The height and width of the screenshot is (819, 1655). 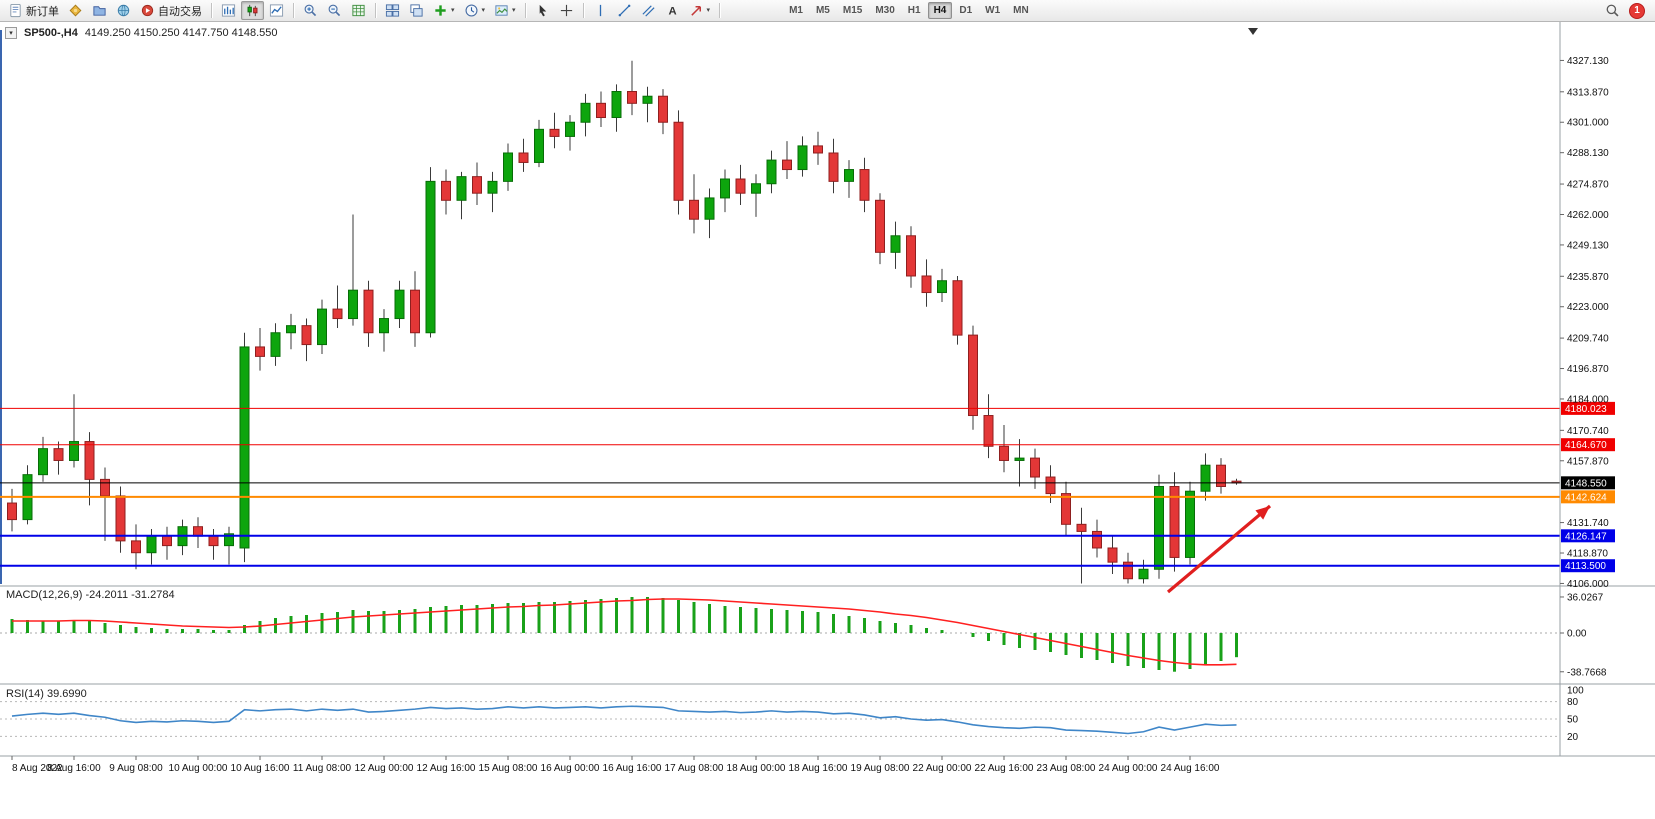 I want to click on vertical-line-tool-button, so click(x=600, y=10).